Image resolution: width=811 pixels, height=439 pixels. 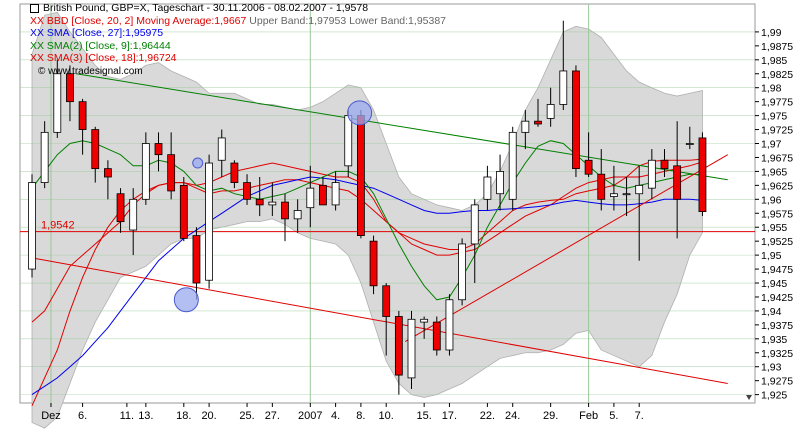 What do you see at coordinates (774, 172) in the screenshot?
I see `y-tick-label: 1,965` at bounding box center [774, 172].